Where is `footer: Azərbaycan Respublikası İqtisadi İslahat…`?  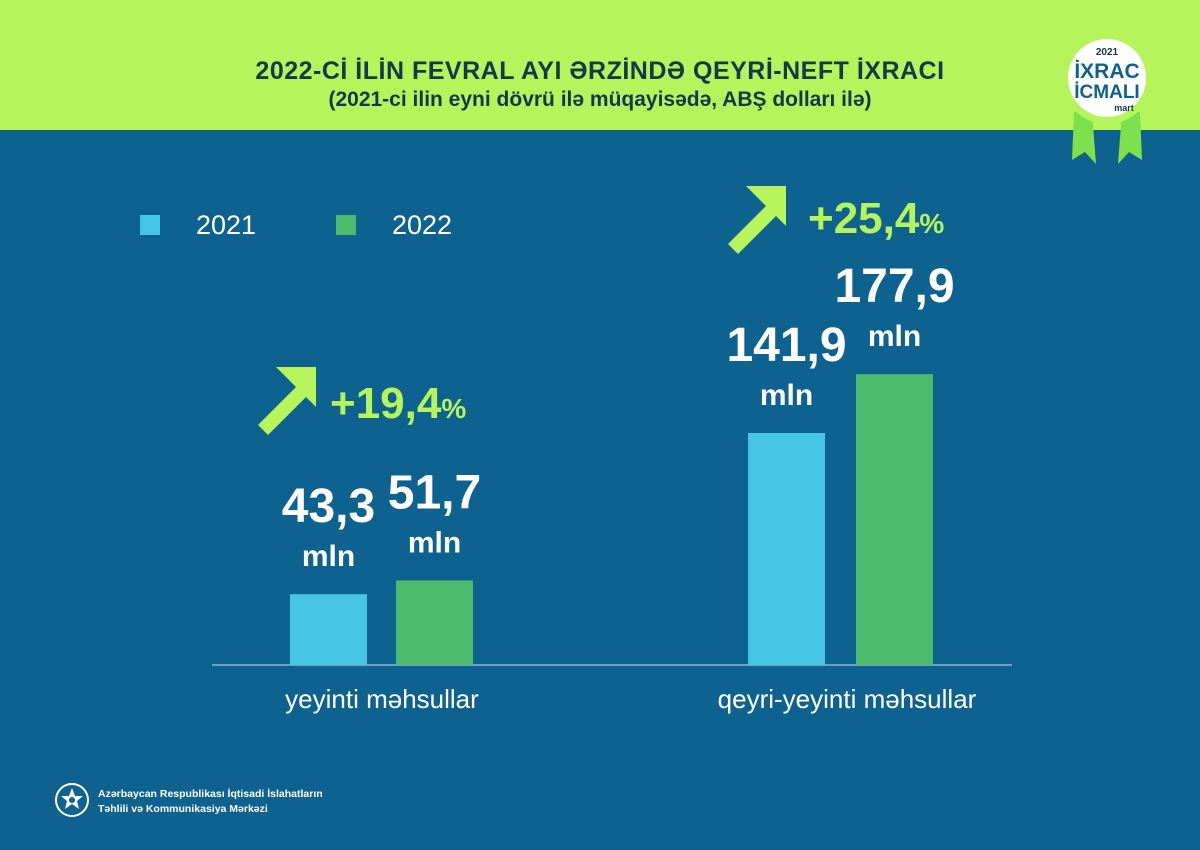
footer: Azərbaycan Respublikası İqtisadi İslahat… is located at coordinates (254, 802).